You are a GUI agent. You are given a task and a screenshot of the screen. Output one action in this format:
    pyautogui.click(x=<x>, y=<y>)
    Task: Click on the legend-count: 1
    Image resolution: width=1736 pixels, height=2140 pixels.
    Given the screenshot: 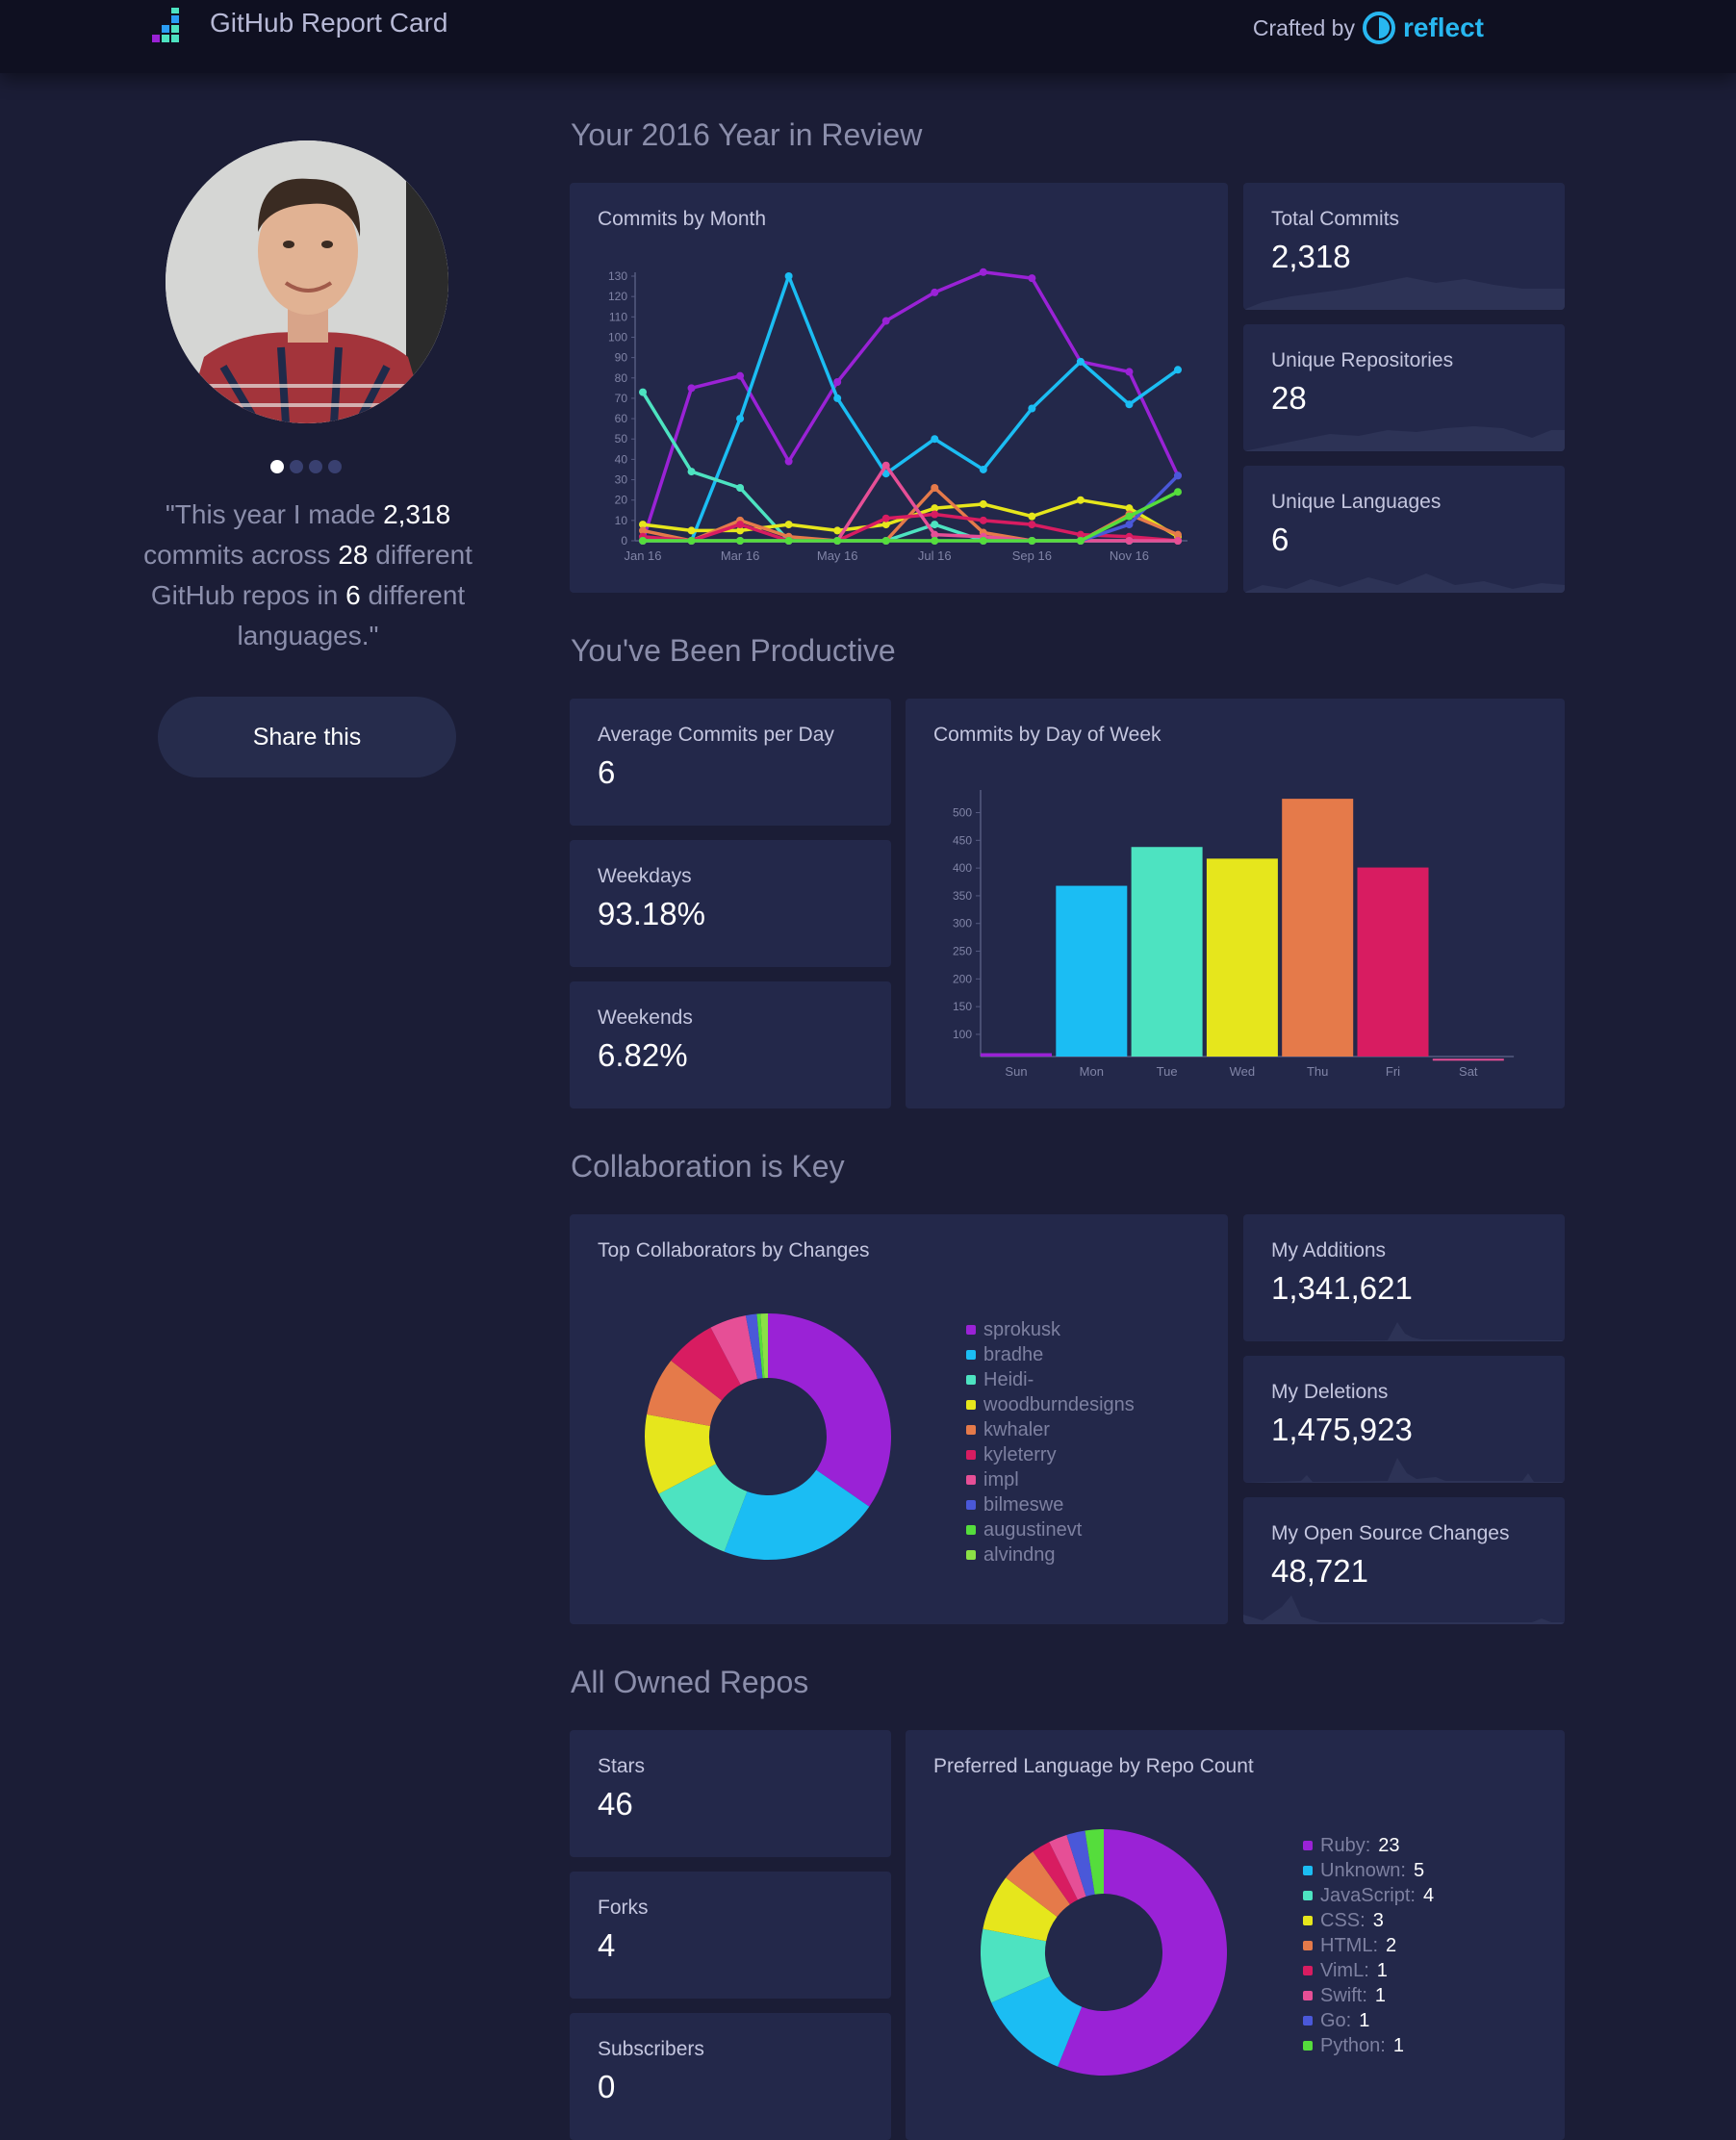 What is the action you would take?
    pyautogui.click(x=1398, y=2045)
    